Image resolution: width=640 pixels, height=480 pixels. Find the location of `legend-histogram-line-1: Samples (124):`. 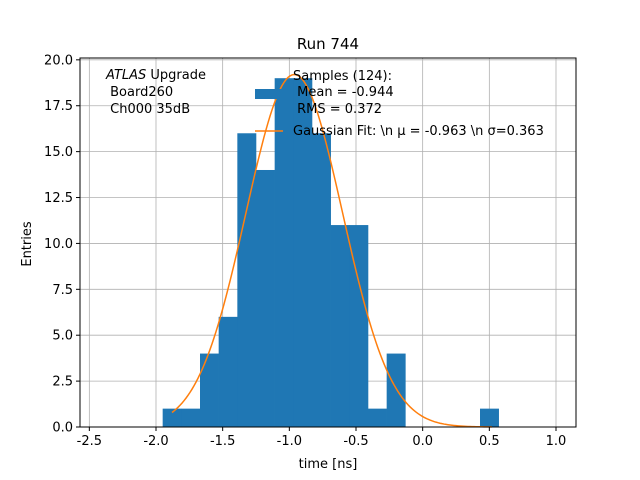

legend-histogram-line-1: Samples (124): is located at coordinates (342, 76).